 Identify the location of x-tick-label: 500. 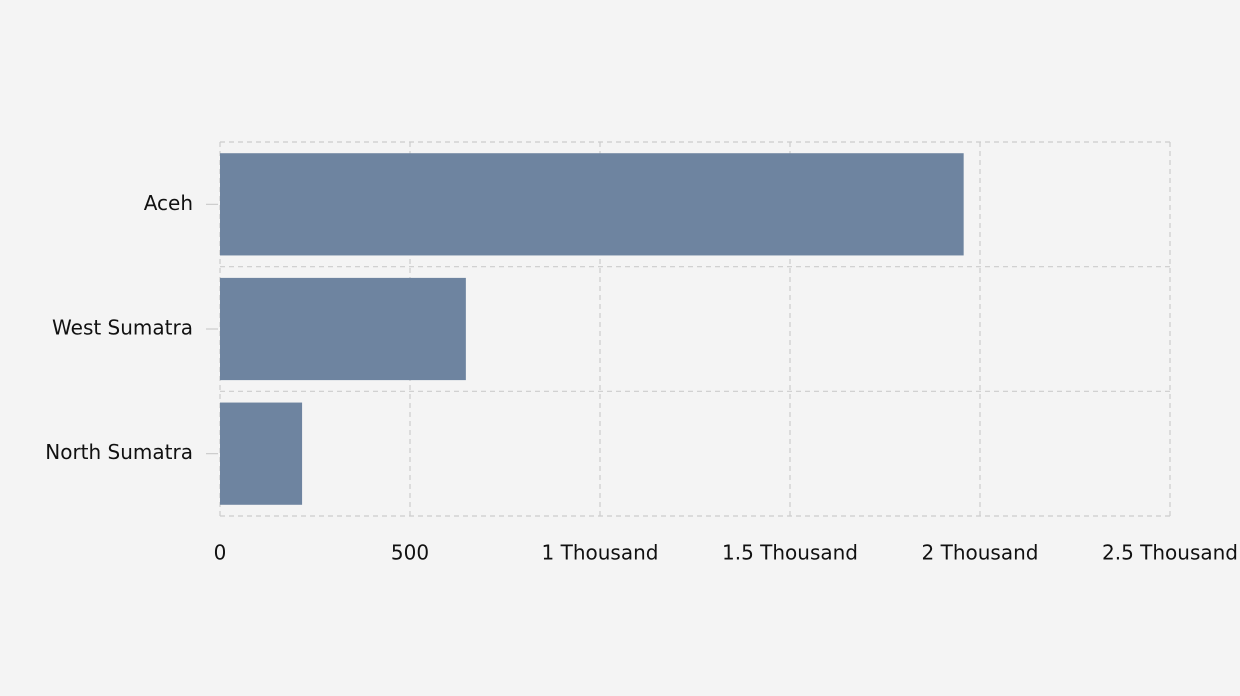
(410, 553).